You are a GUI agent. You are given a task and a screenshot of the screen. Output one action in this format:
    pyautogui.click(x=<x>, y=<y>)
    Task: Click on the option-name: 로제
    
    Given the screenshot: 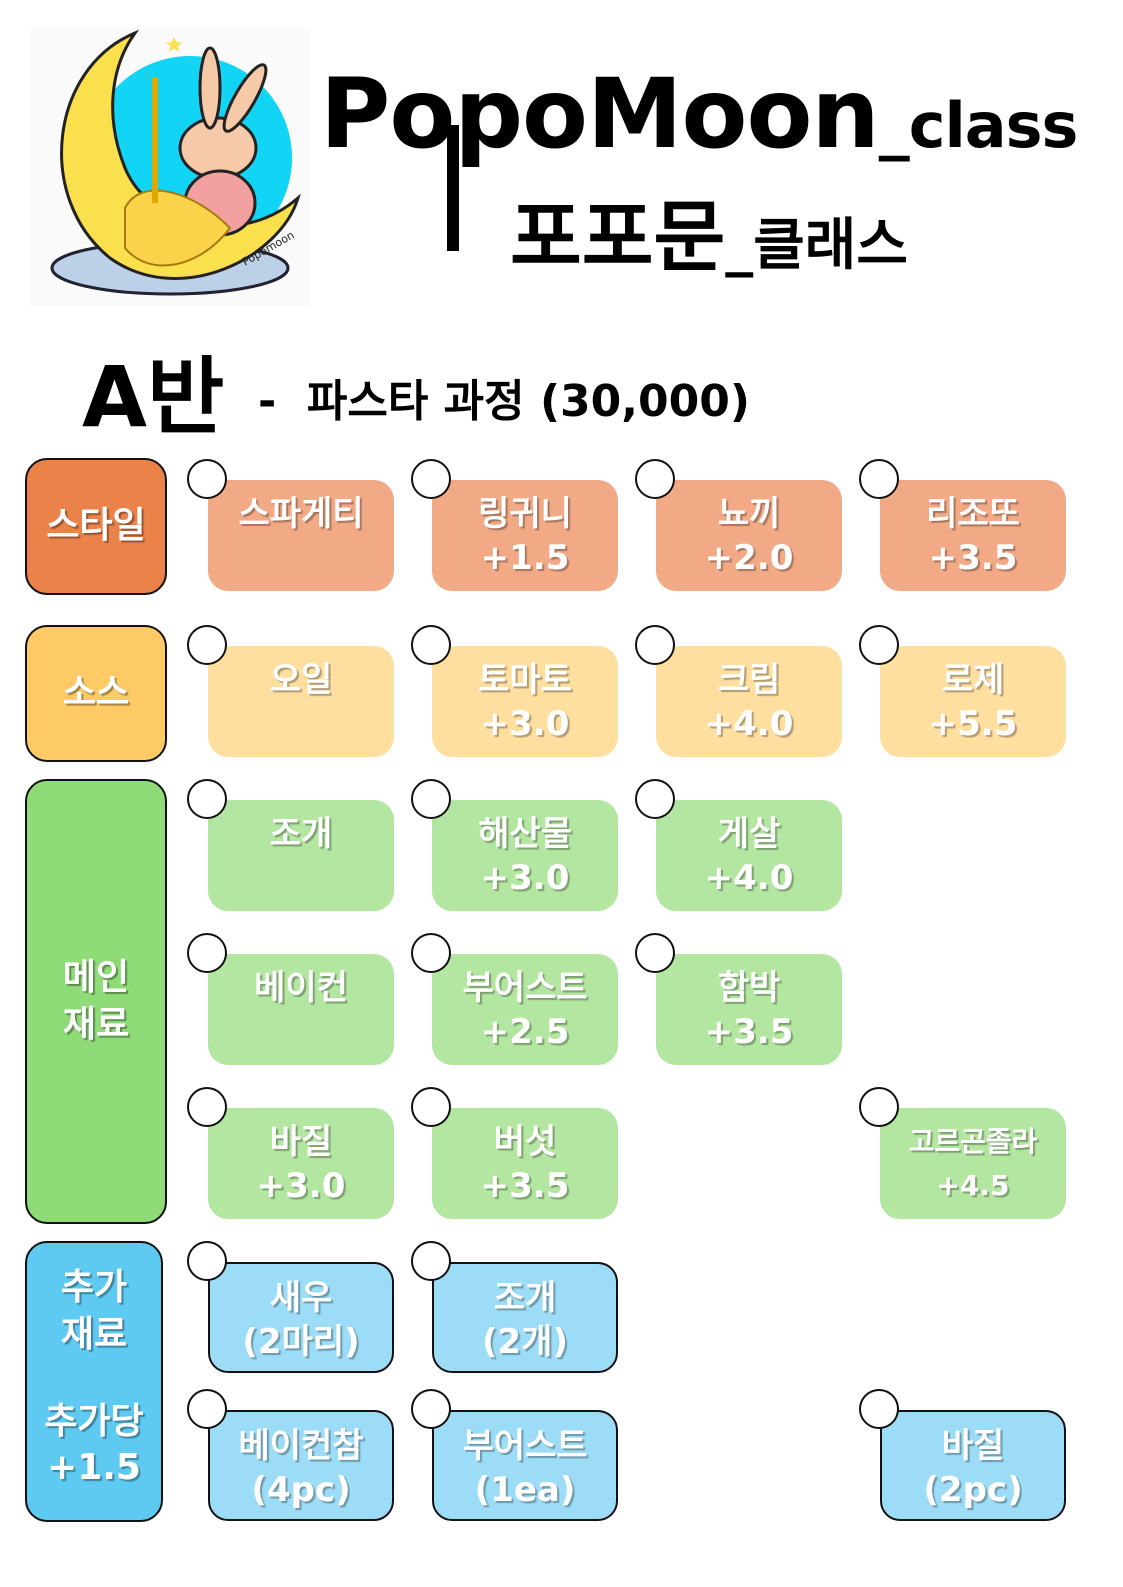 What is the action you would take?
    pyautogui.click(x=973, y=680)
    